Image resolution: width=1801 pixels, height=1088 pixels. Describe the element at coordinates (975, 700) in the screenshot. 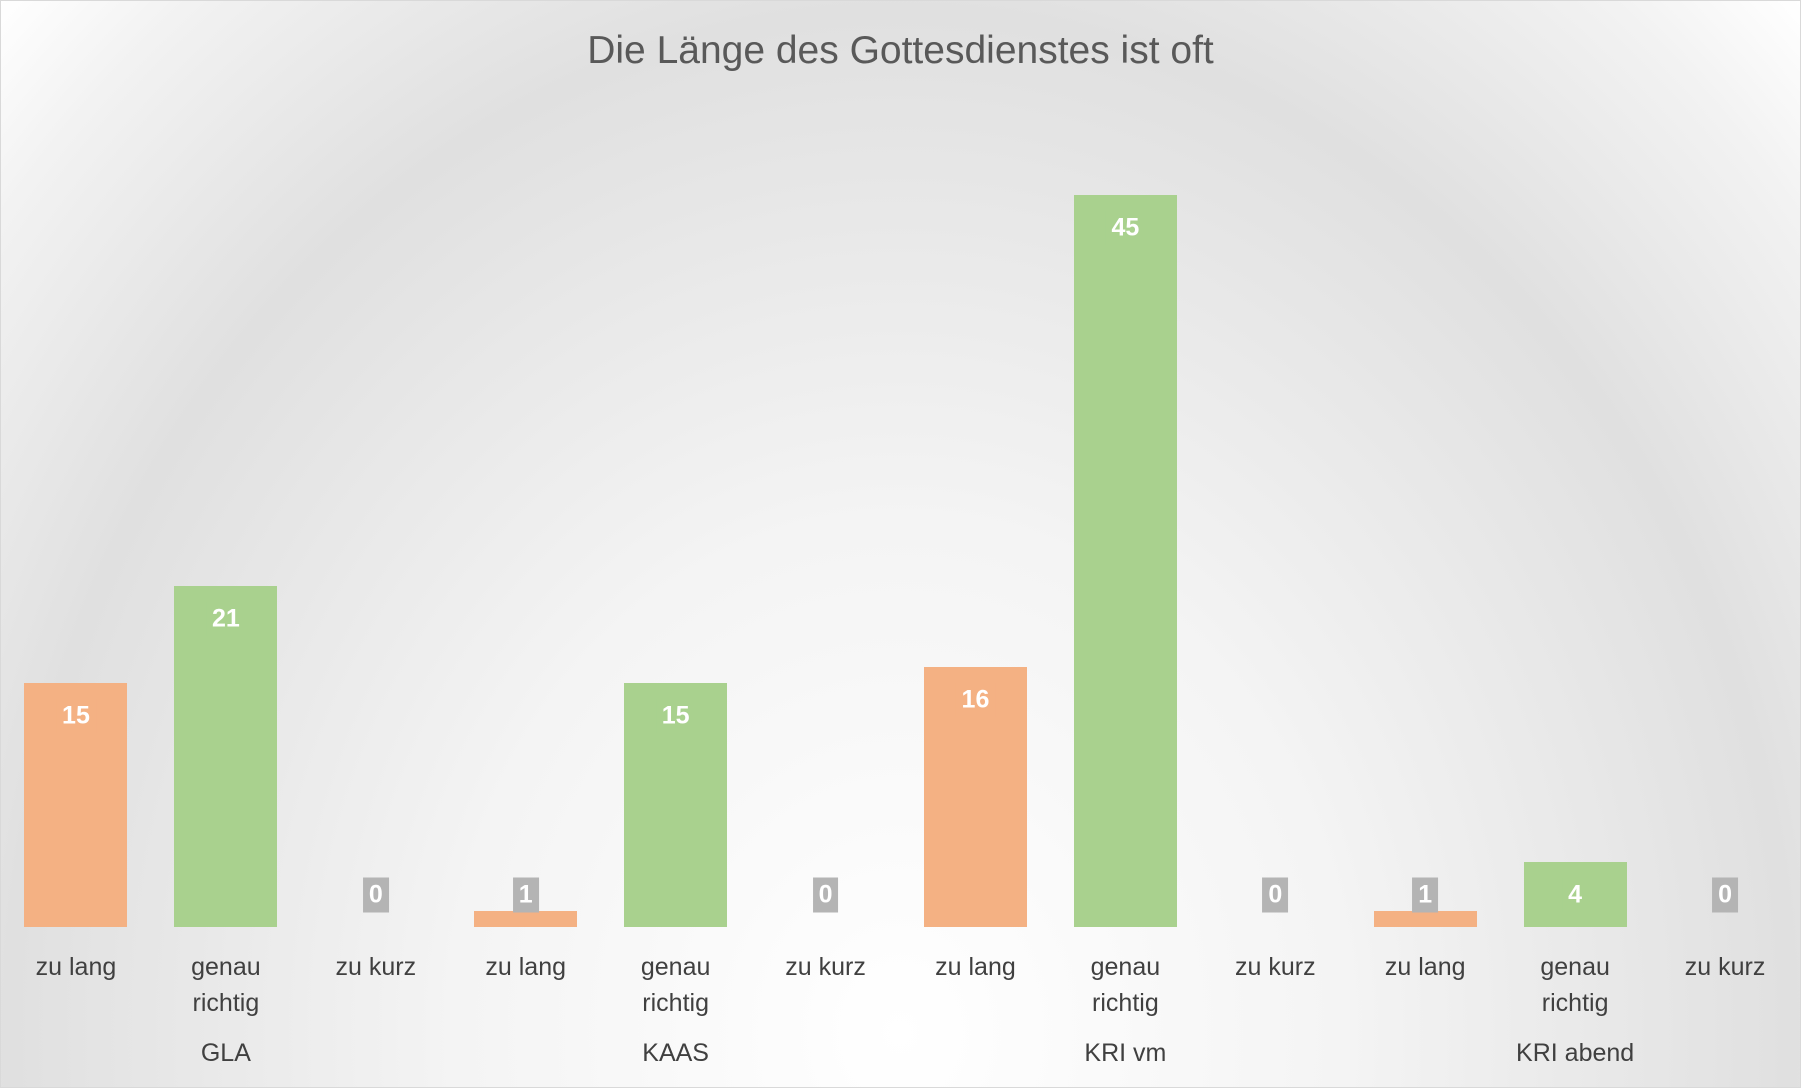

I see `data-label: 16` at that location.